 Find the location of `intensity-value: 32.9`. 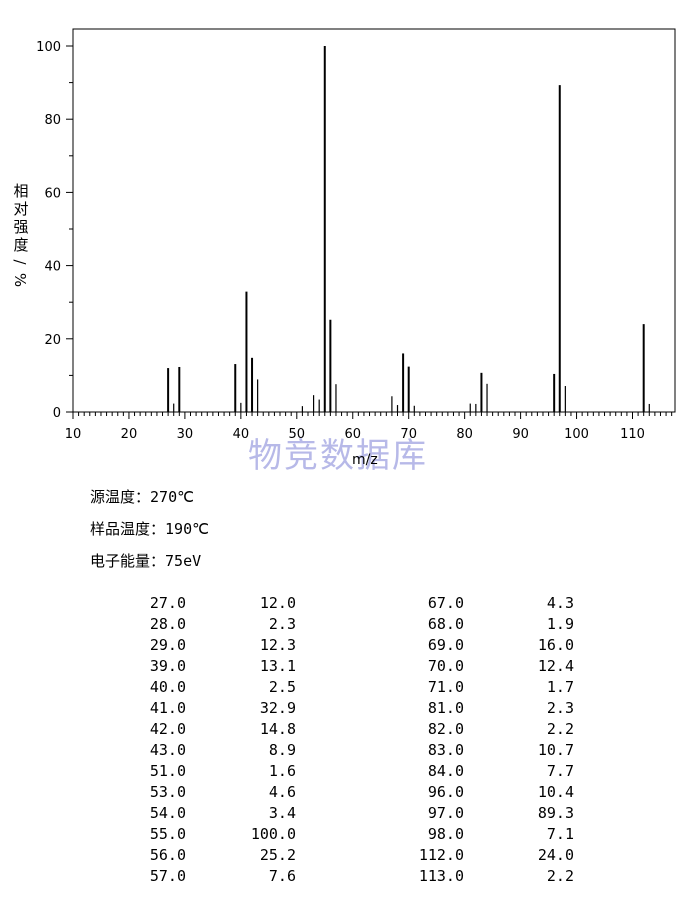

intensity-value: 32.9 is located at coordinates (277, 708).